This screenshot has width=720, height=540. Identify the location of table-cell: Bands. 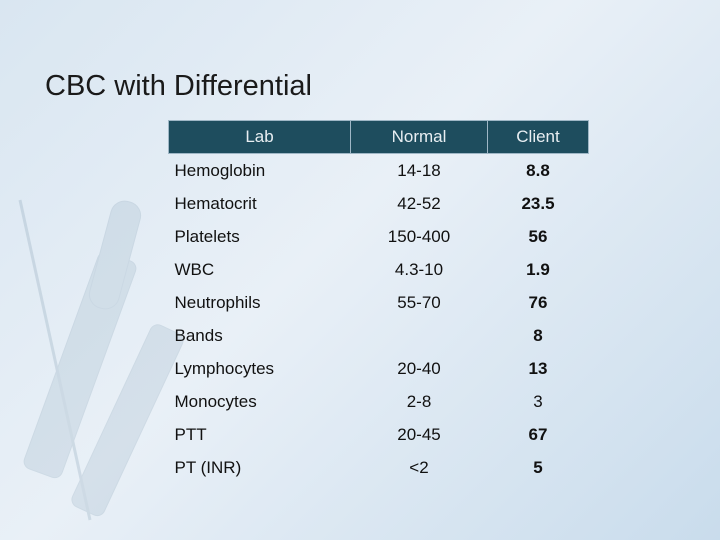
(198, 335).